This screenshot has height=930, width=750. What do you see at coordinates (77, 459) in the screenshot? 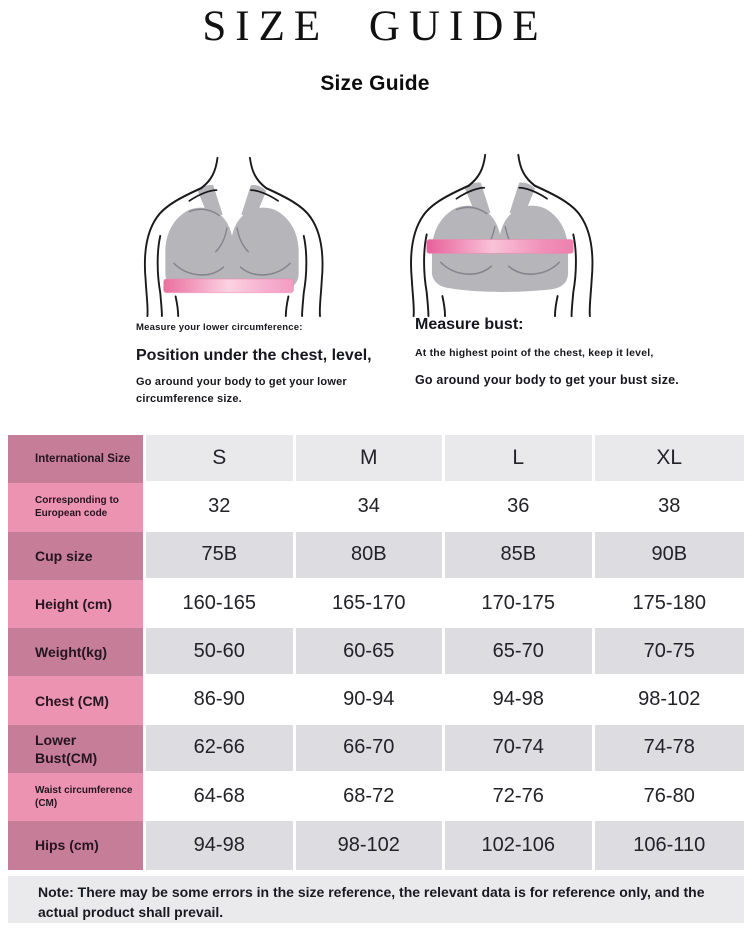
I see `size-table-row-label: International Size` at bounding box center [77, 459].